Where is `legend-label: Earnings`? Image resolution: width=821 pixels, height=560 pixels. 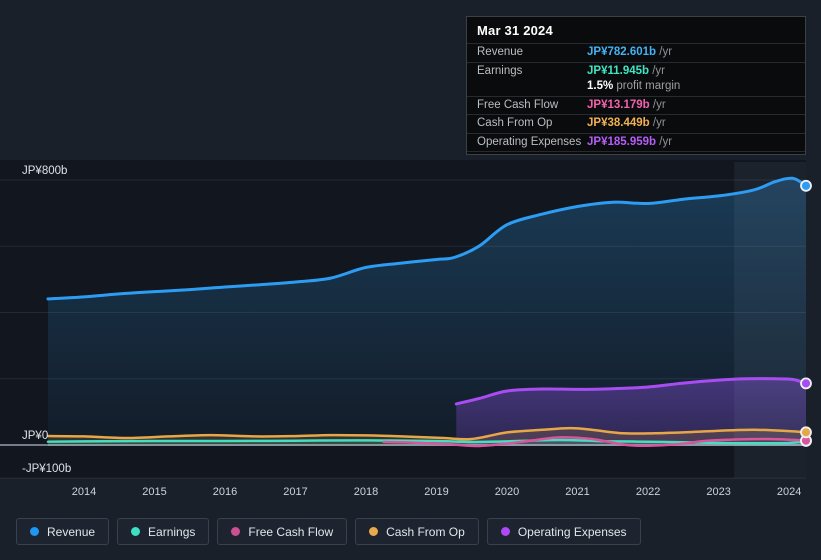
legend-label: Earnings is located at coordinates (172, 531).